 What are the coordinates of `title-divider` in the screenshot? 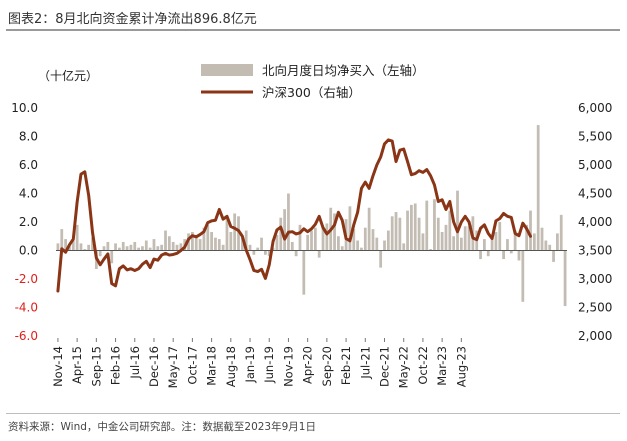 It's located at (313, 30).